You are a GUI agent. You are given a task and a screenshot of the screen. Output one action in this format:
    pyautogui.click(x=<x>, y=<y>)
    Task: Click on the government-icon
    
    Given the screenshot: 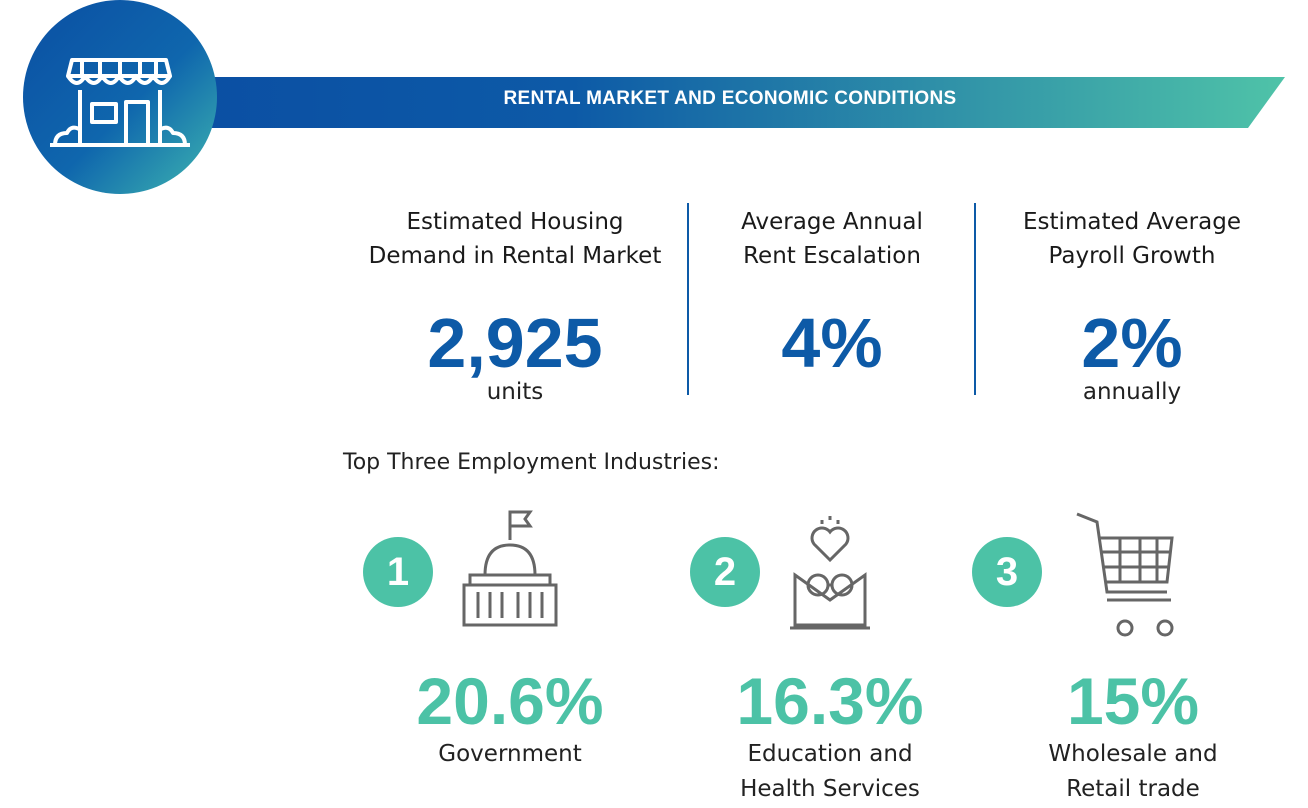 What is the action you would take?
    pyautogui.click(x=510, y=568)
    